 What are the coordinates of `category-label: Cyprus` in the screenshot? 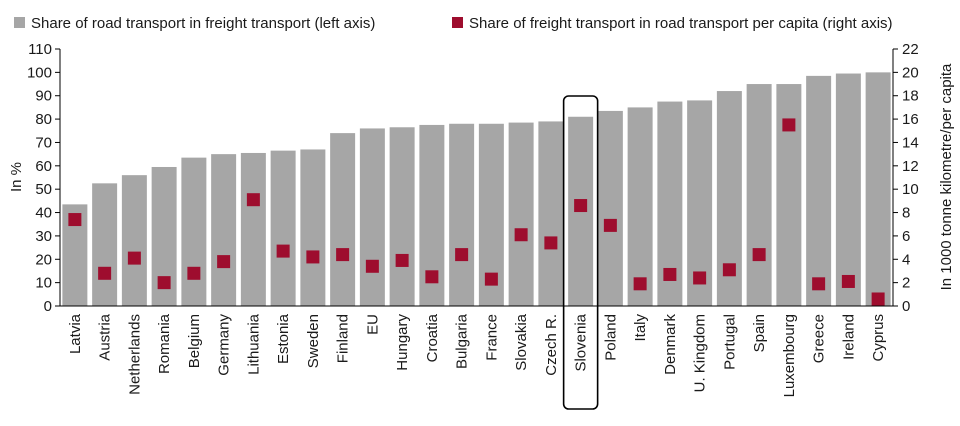 It's located at (878, 338).